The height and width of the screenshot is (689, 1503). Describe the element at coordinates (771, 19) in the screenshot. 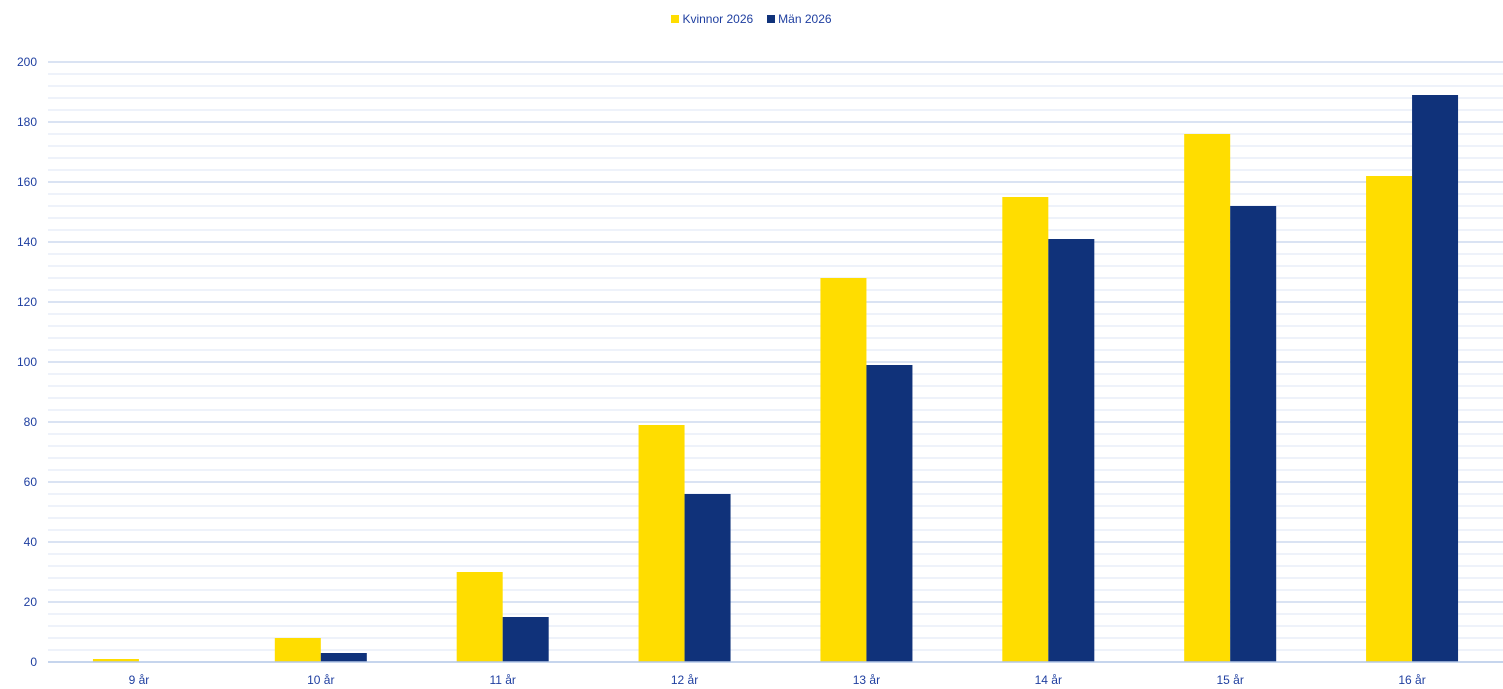

I see `legend-swatch-man` at that location.